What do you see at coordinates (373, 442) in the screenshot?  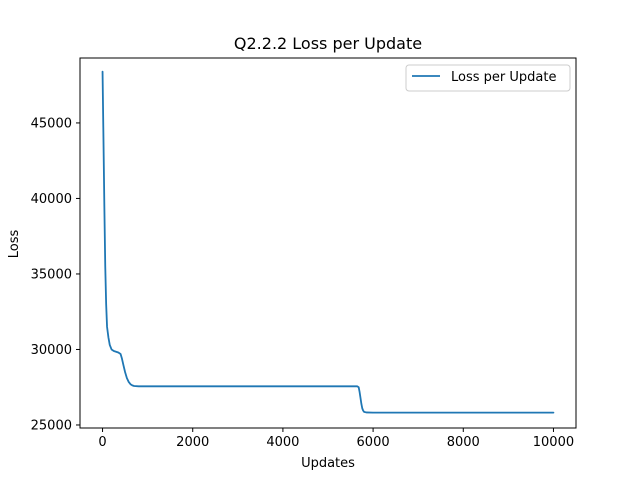 I see `x-tick-label: 6000` at bounding box center [373, 442].